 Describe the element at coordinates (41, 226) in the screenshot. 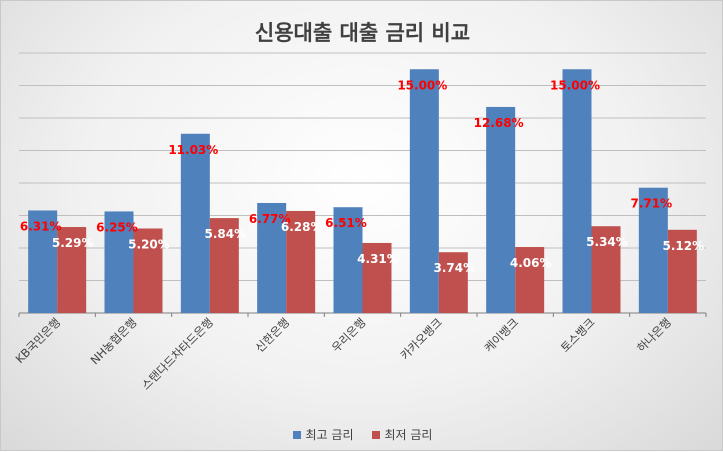

I see `data-label-max: 6.31%` at that location.